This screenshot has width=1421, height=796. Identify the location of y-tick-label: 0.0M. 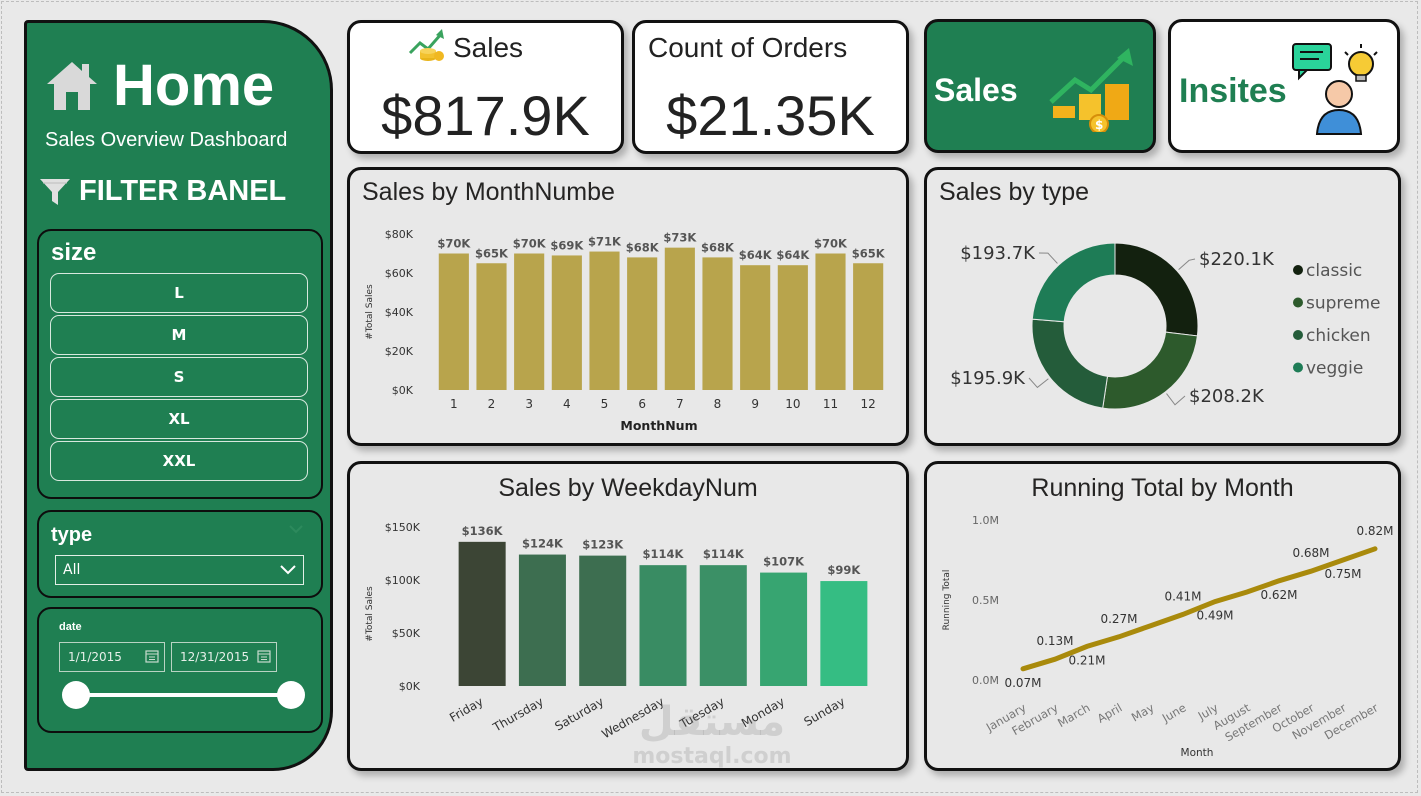
(985, 680).